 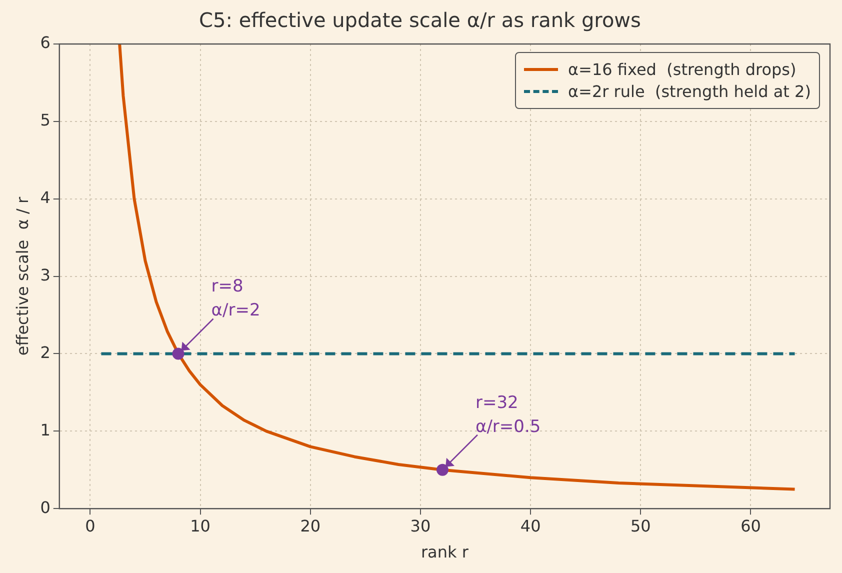 I want to click on x-tick-label: 0, so click(x=90, y=526).